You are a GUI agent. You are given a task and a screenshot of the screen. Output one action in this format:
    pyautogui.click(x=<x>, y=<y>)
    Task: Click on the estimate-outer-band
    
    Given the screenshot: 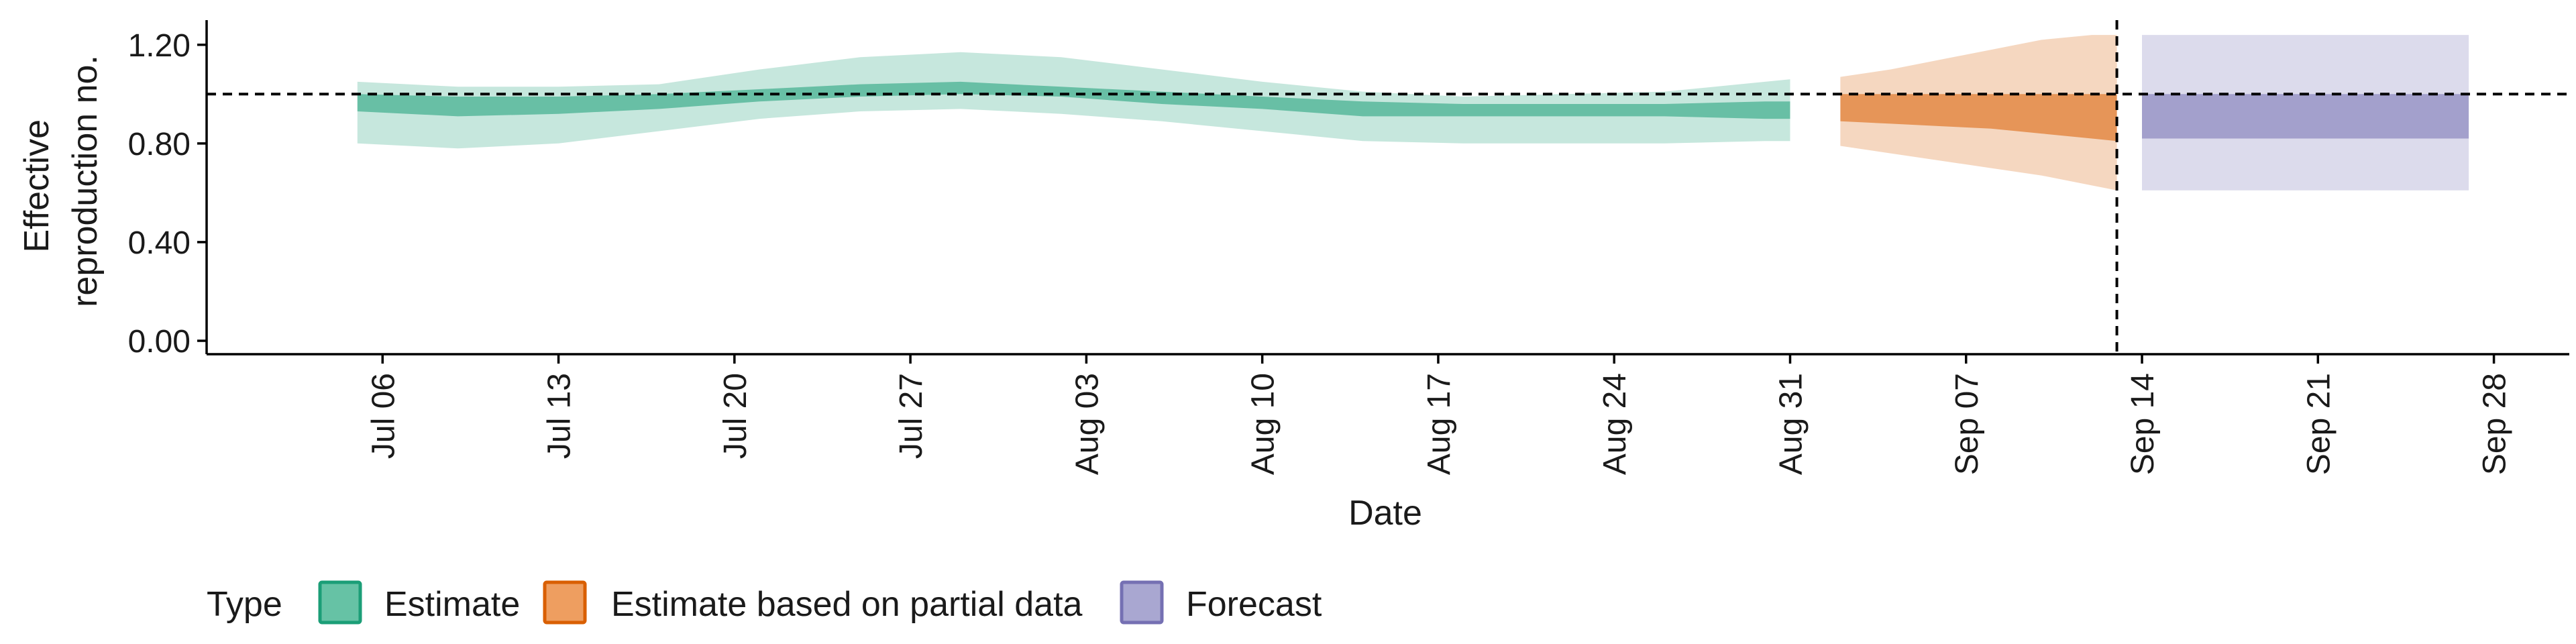 What is the action you would take?
    pyautogui.click(x=1073, y=100)
    